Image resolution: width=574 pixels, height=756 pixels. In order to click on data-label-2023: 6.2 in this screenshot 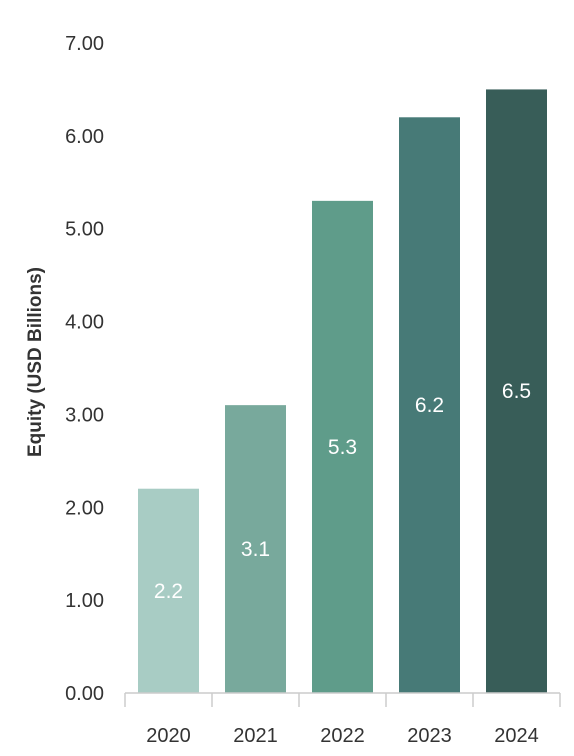, I will do `click(429, 405)`.